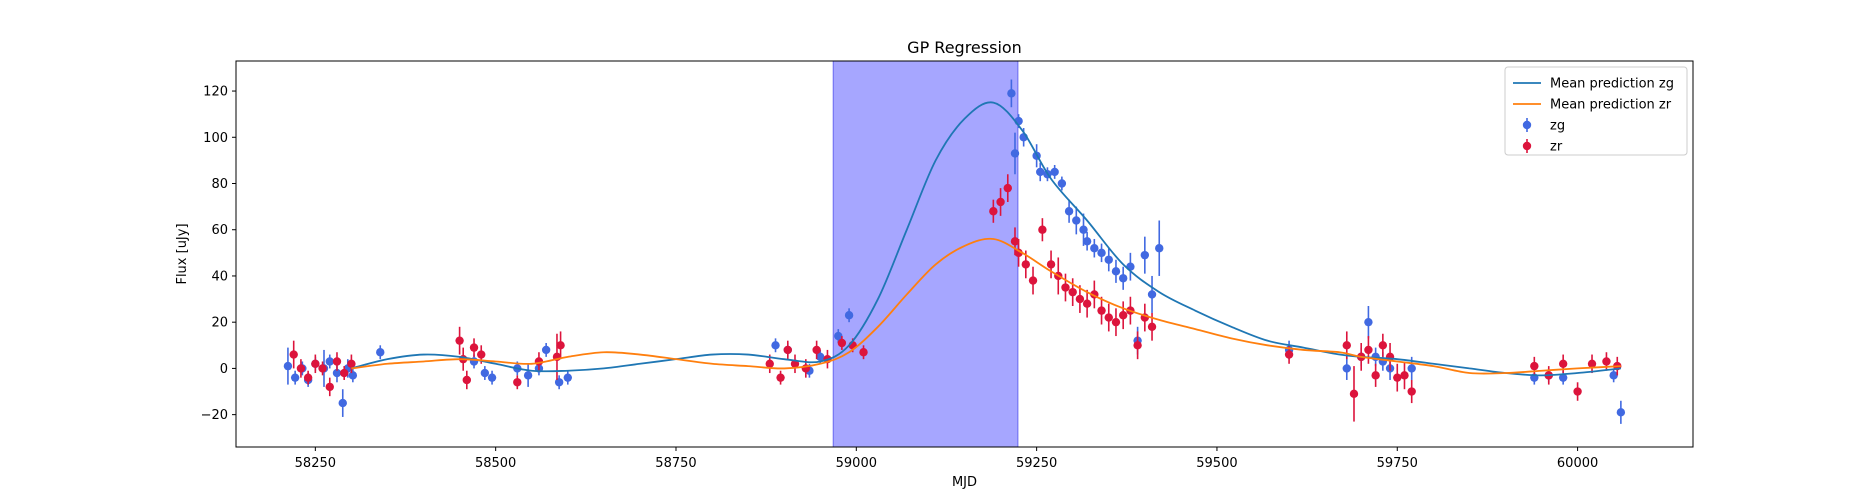 The width and height of the screenshot is (1875, 500). I want to click on y-tick-label: 120, so click(215, 92).